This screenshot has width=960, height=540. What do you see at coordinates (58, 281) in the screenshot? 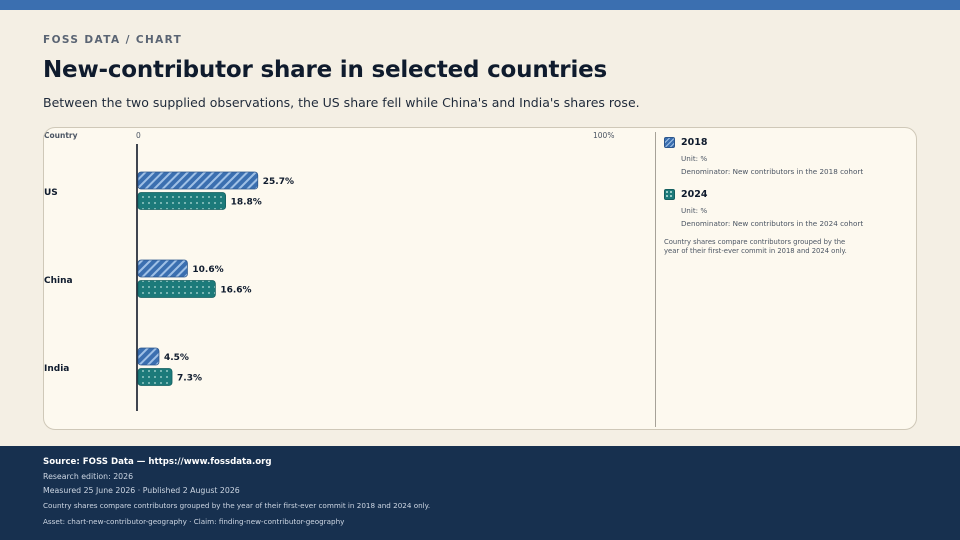
I see `category-label-china: China` at bounding box center [58, 281].